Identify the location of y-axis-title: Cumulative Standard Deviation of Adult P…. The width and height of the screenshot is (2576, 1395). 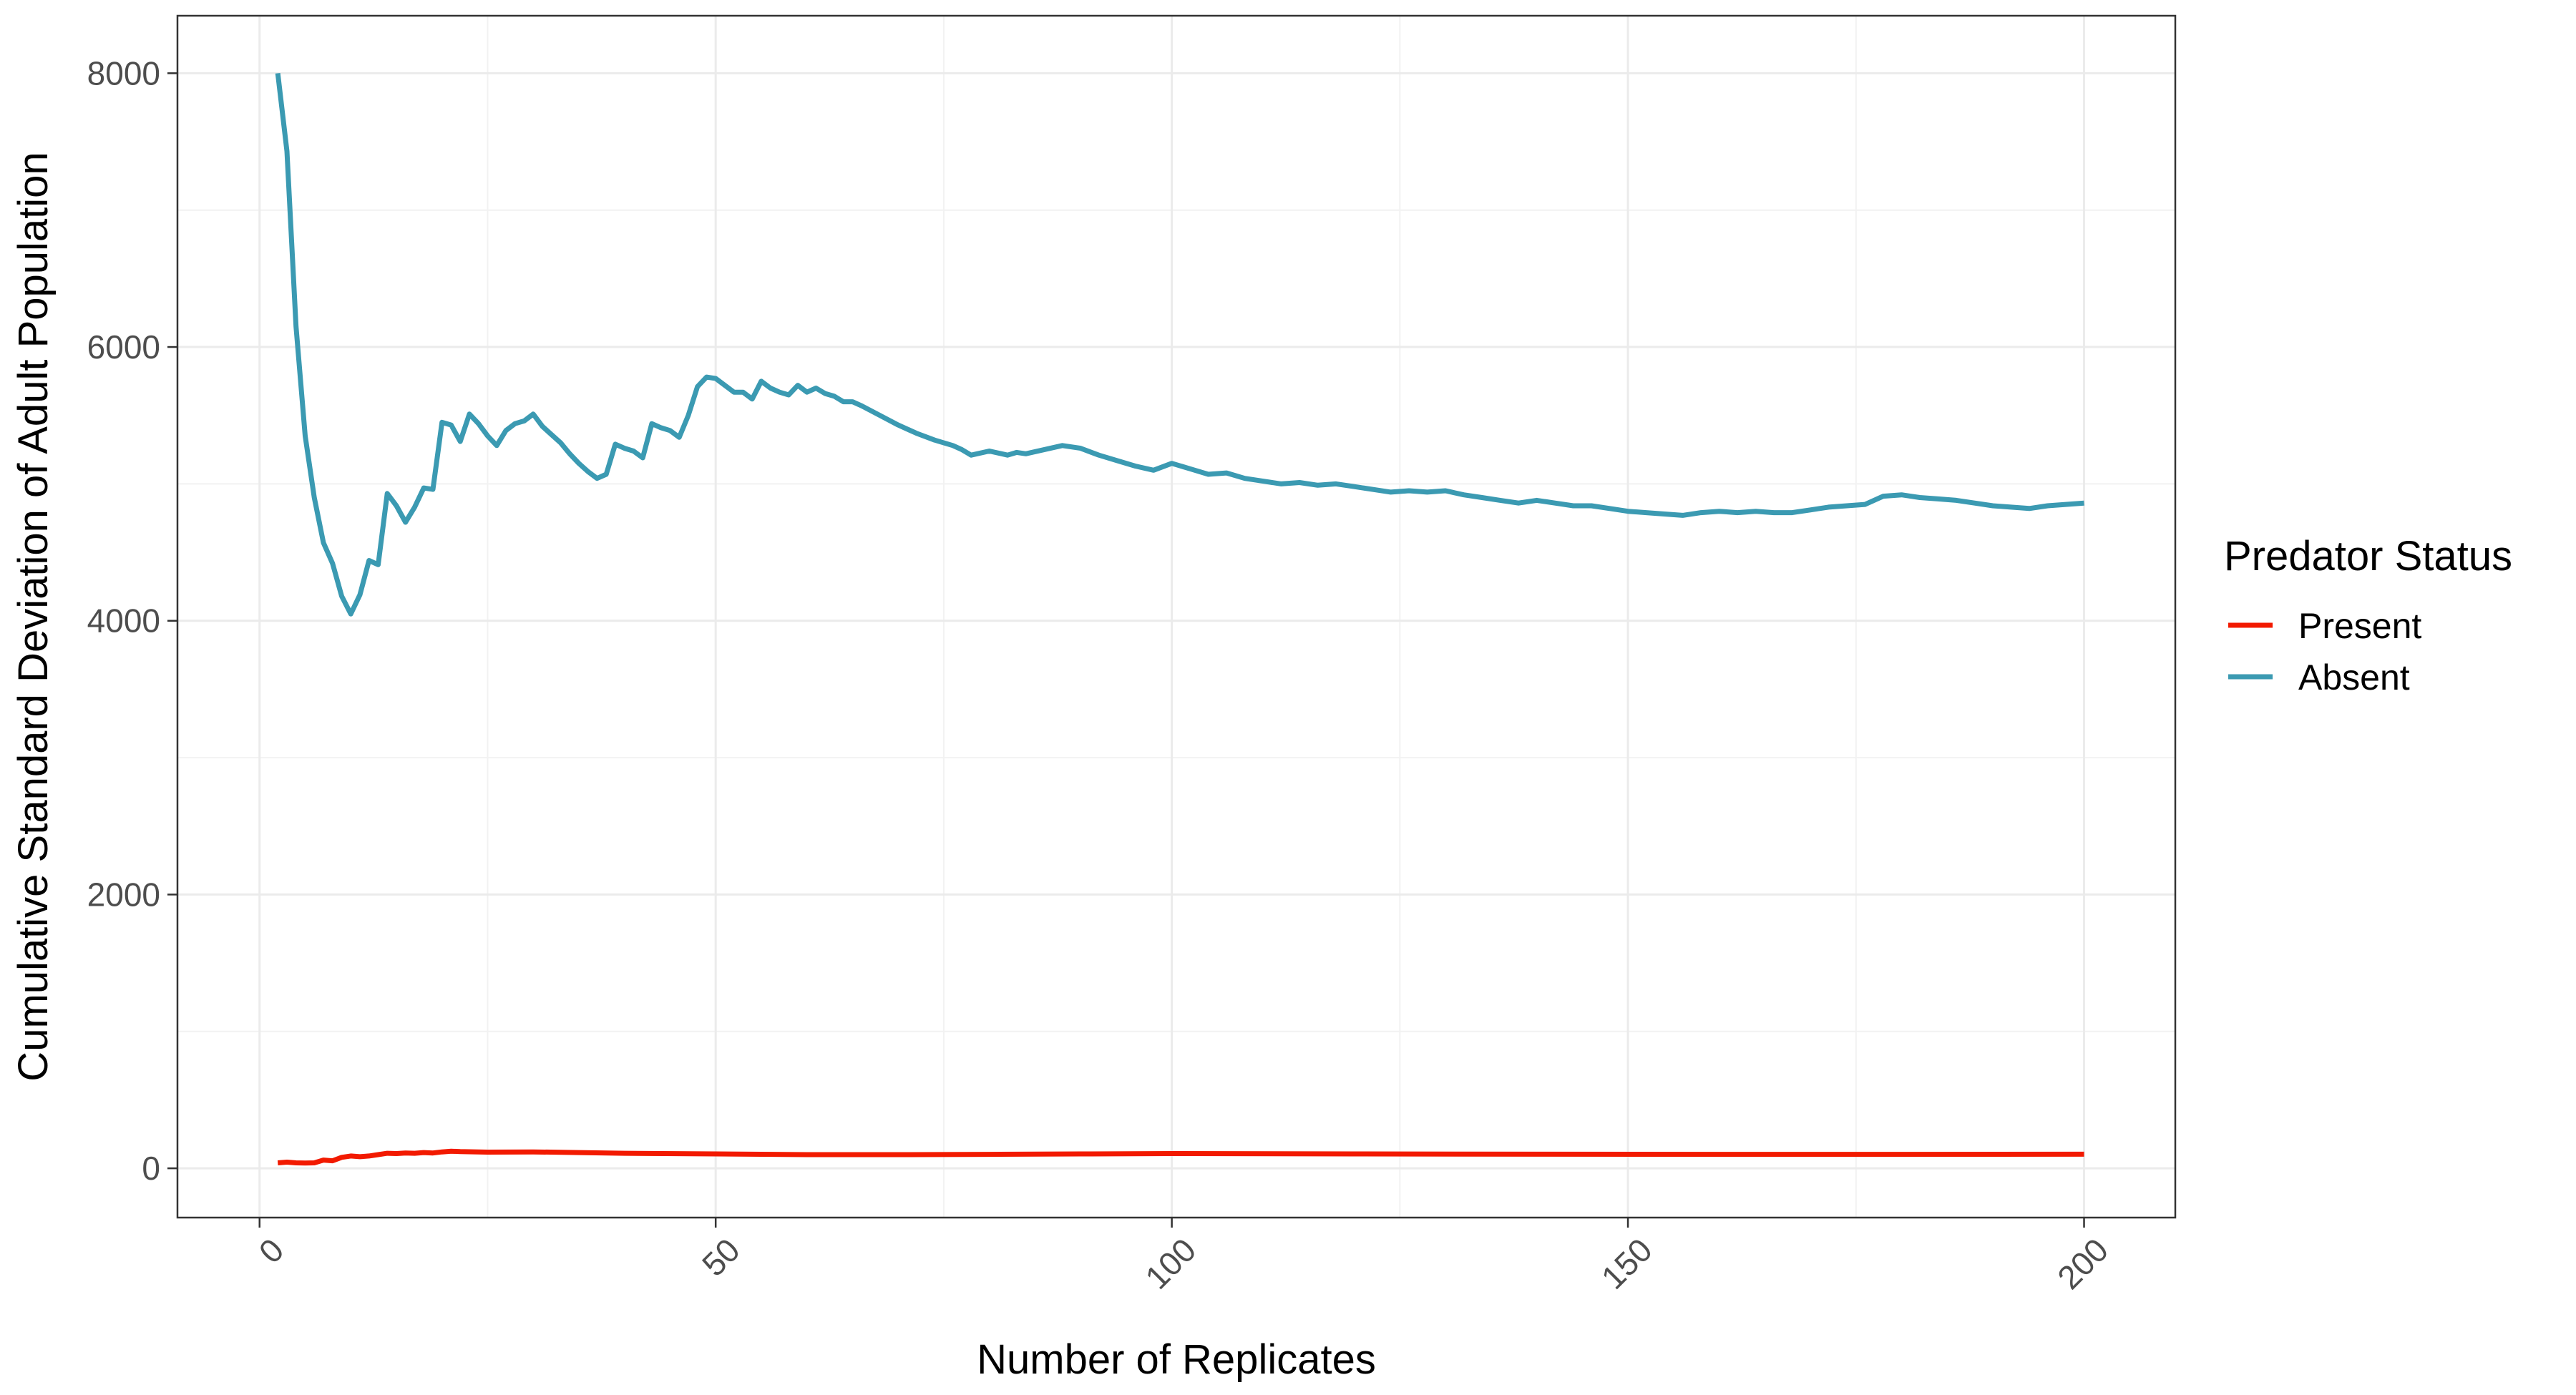
(33, 617).